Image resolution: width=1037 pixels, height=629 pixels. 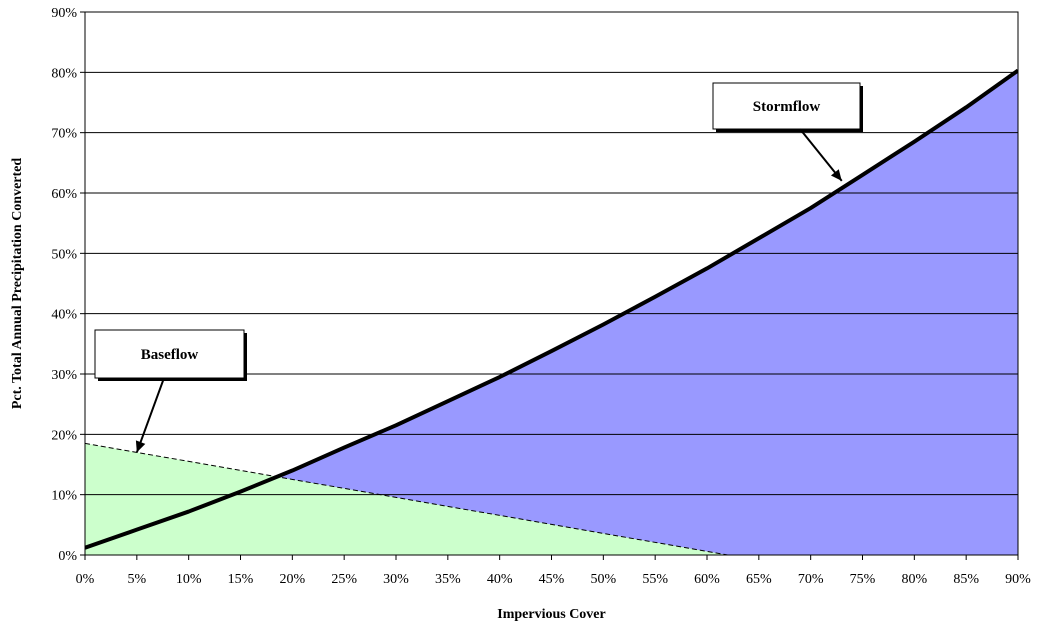 What do you see at coordinates (64, 435) in the screenshot?
I see `y-tick-label: 20%` at bounding box center [64, 435].